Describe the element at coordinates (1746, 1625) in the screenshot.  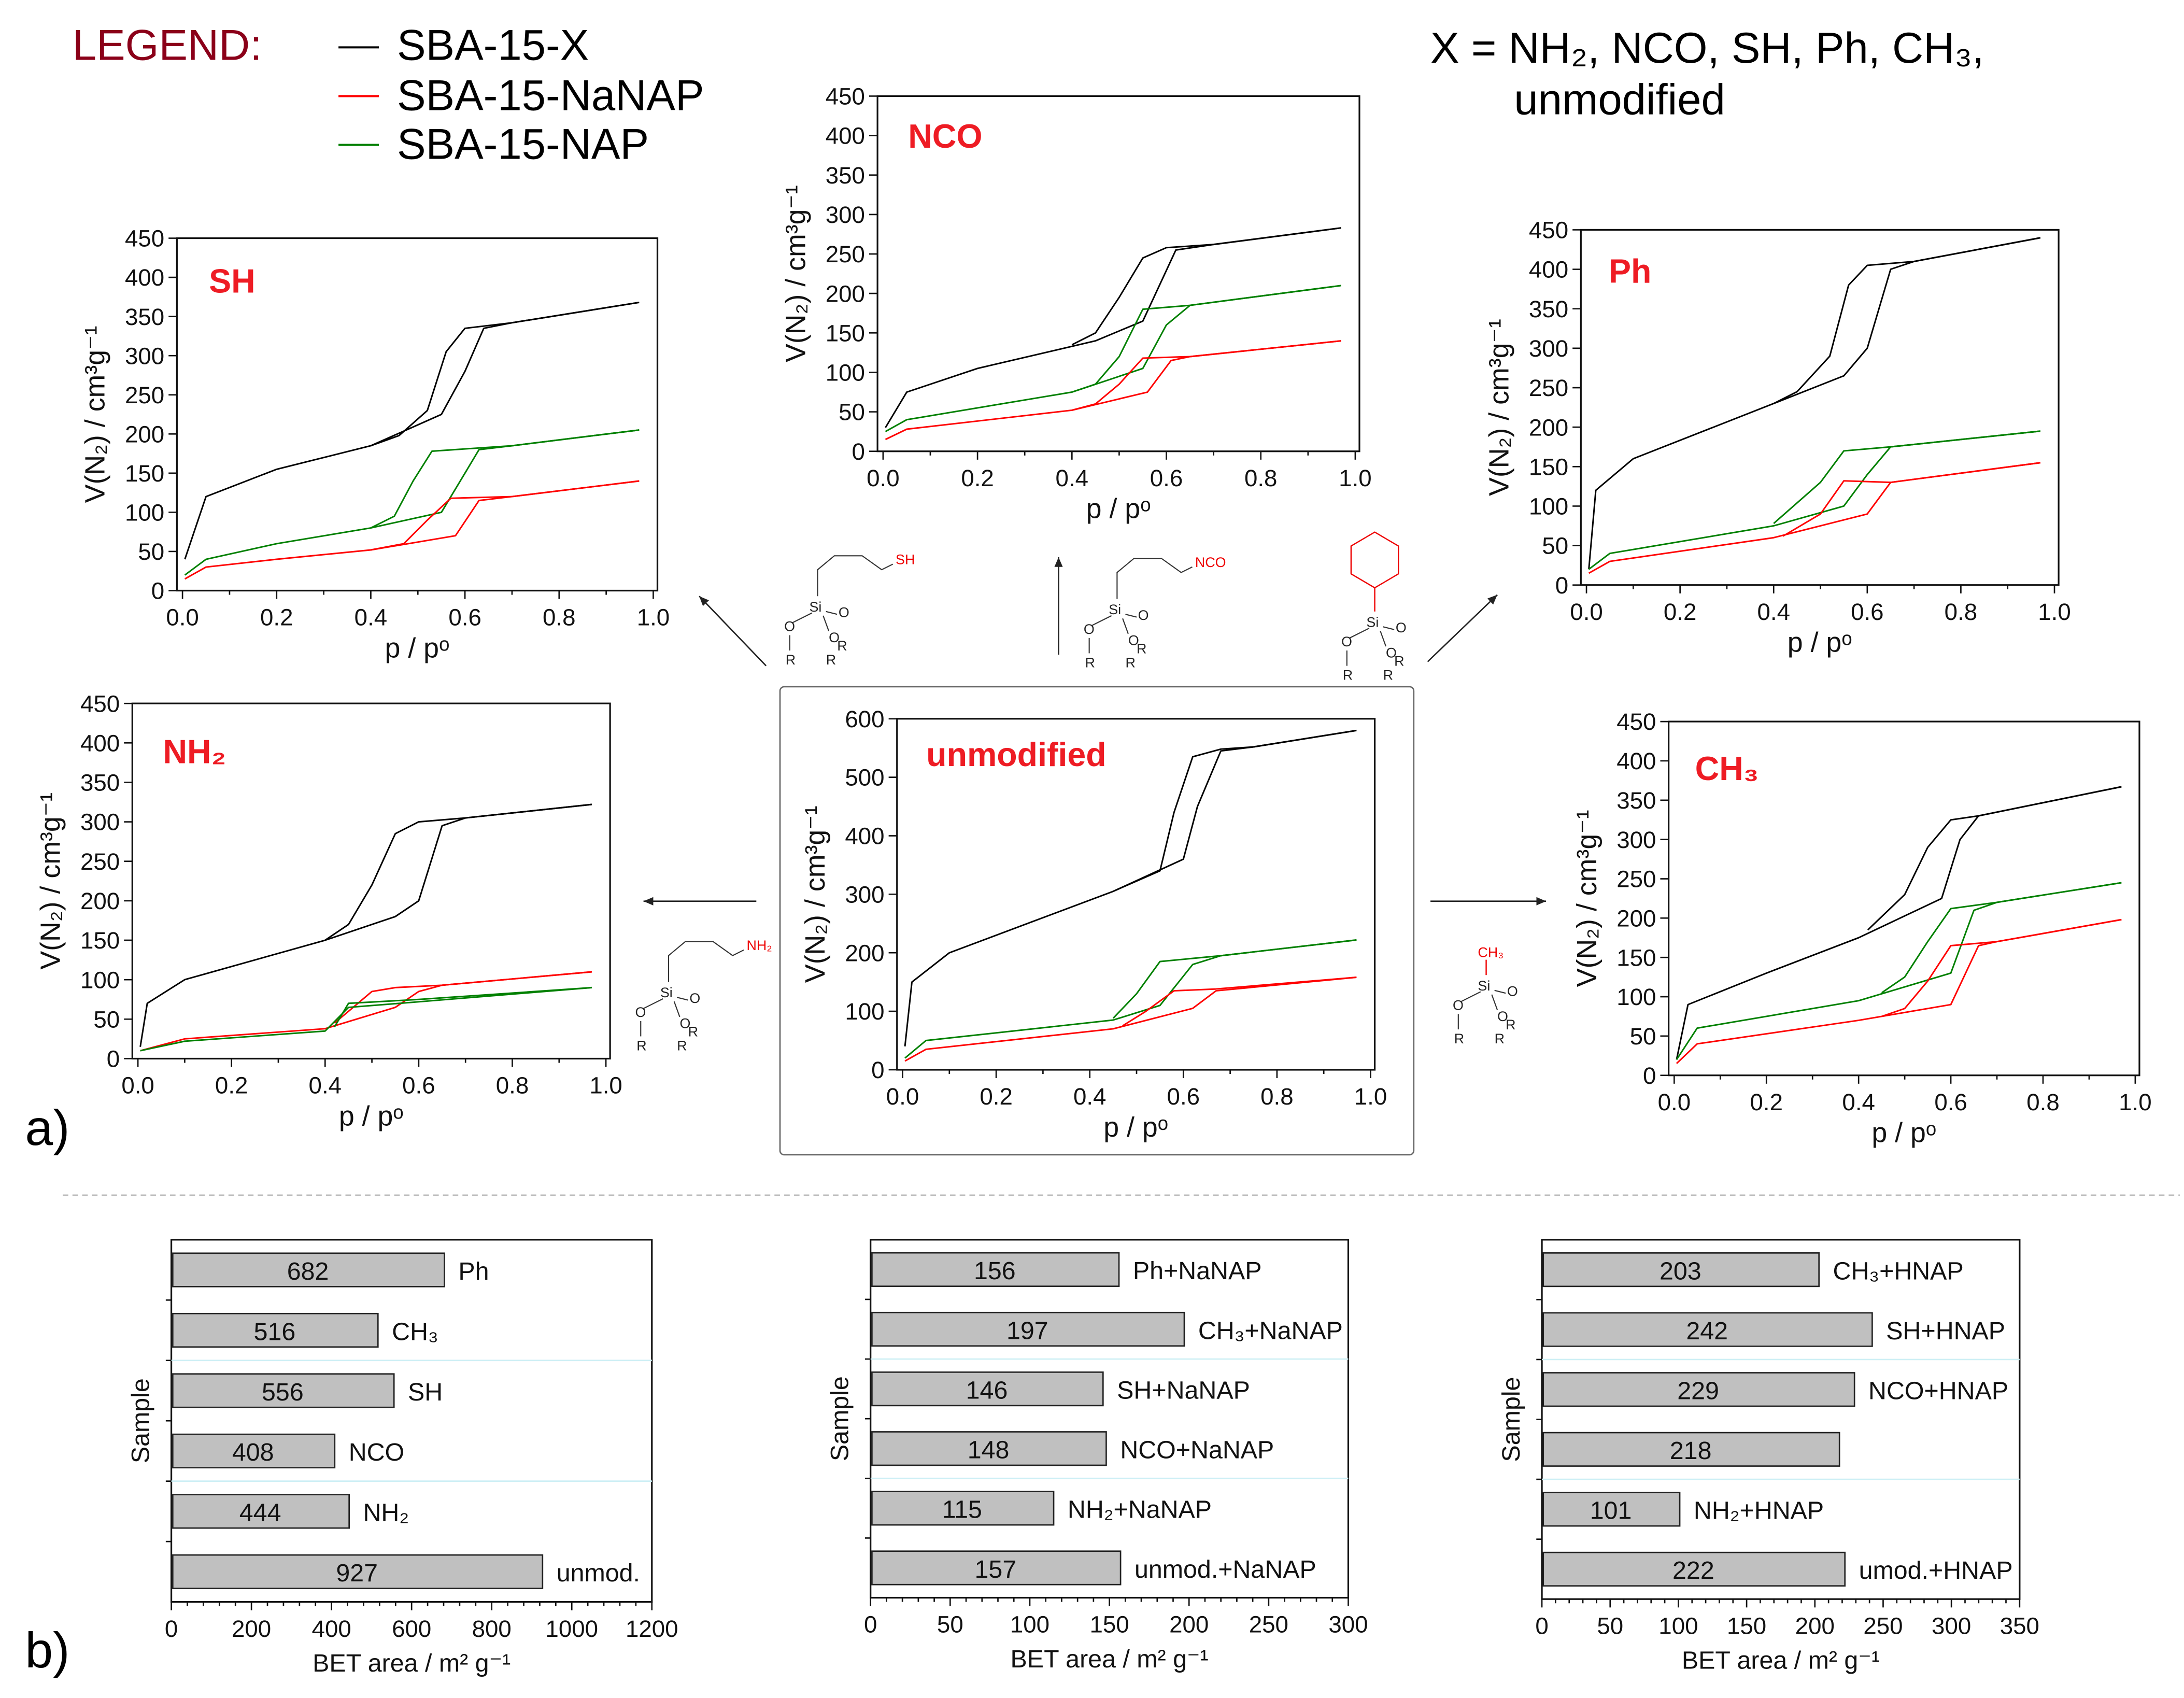
I see `x-tick-label: 150` at that location.